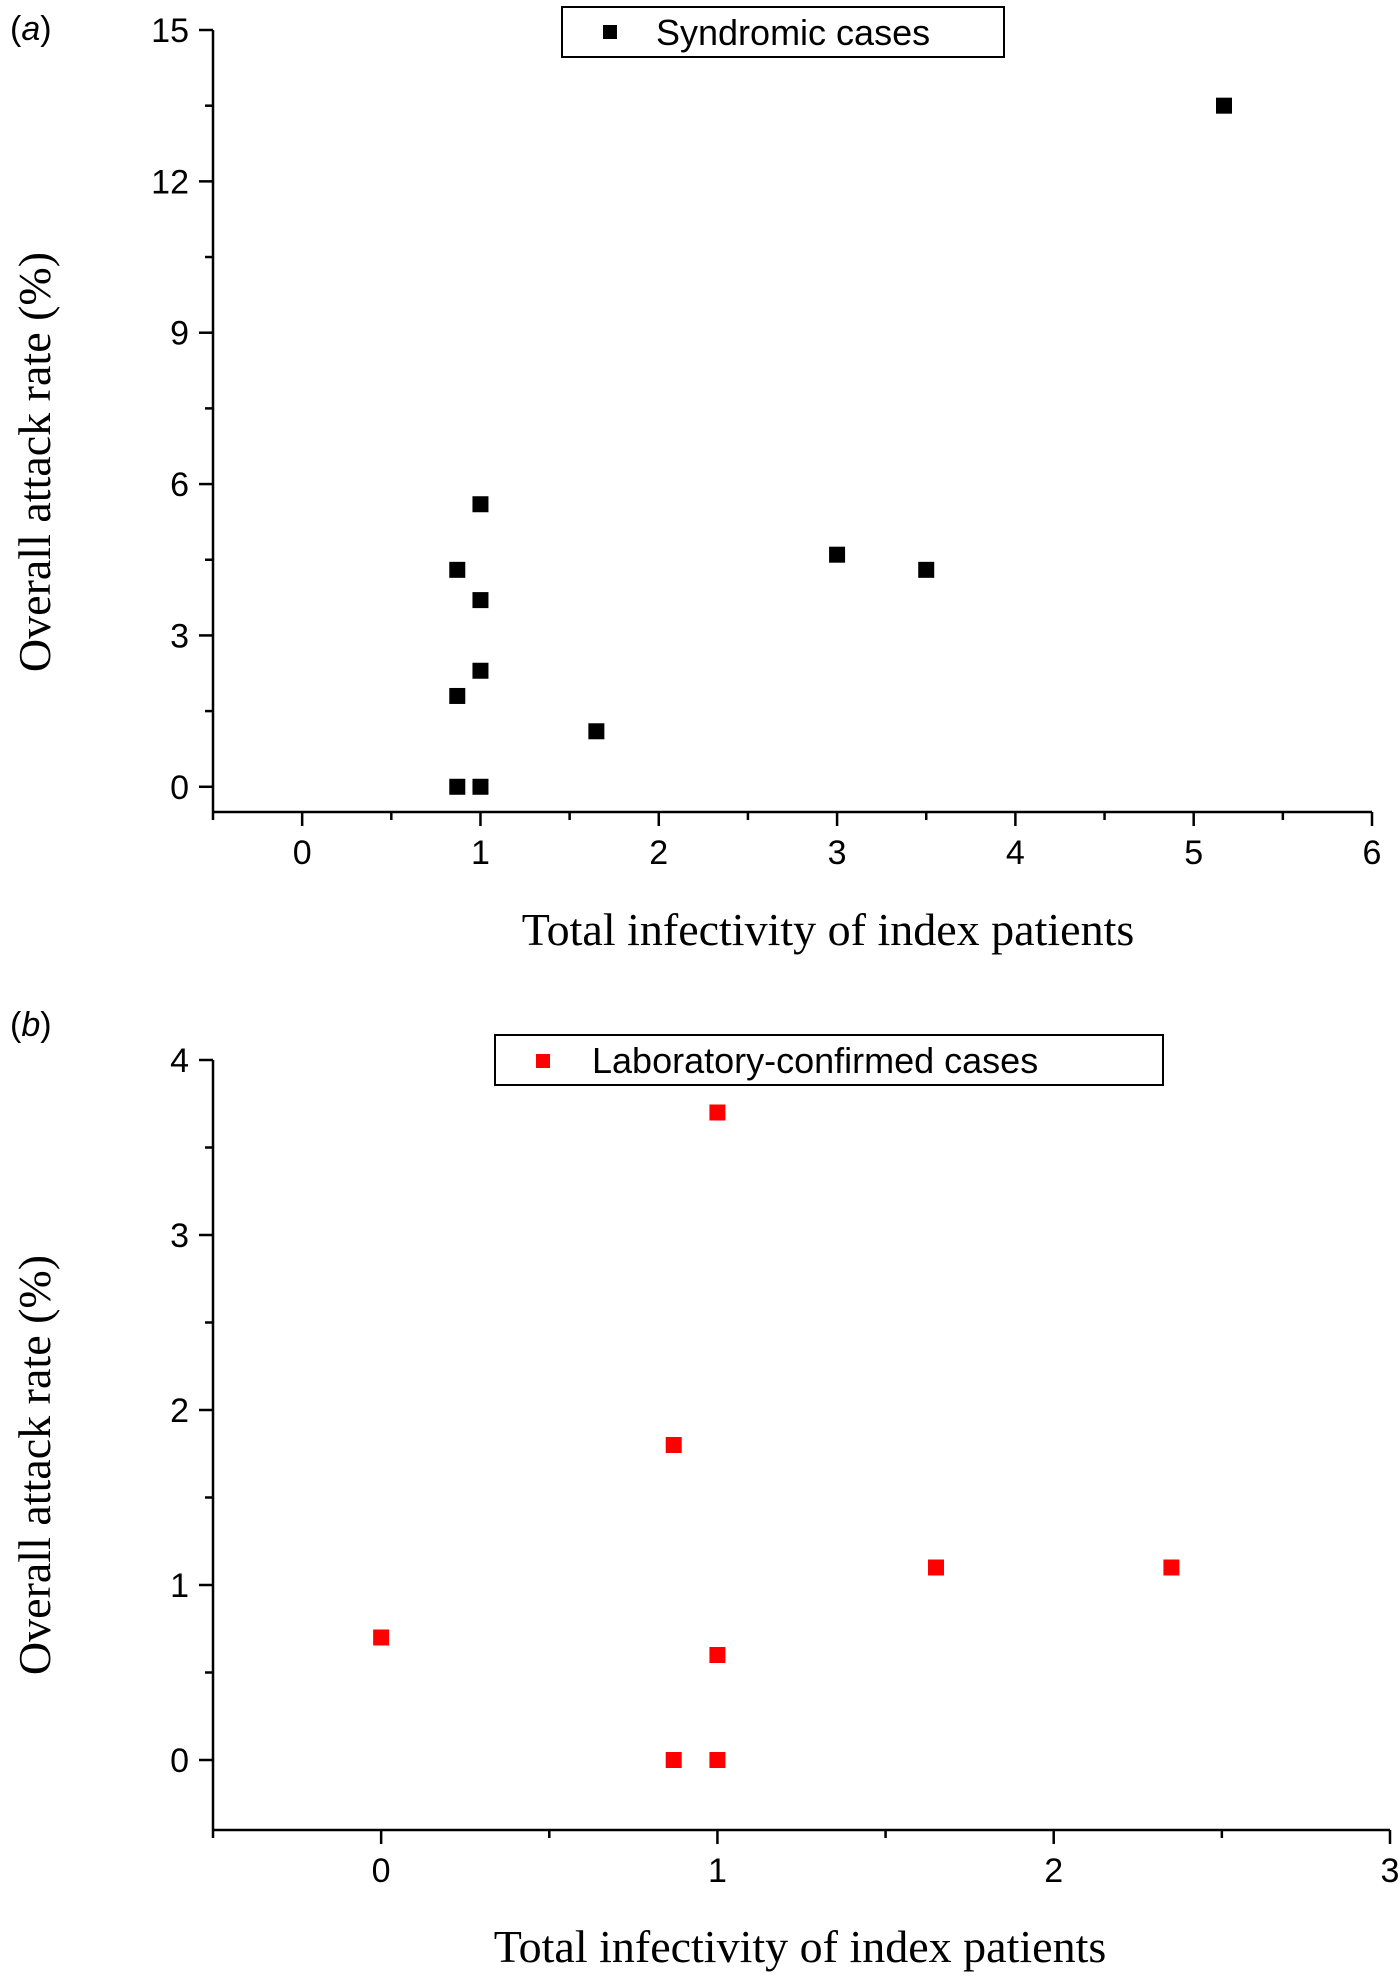  I want to click on panel-b-label: (b), so click(31, 1025).